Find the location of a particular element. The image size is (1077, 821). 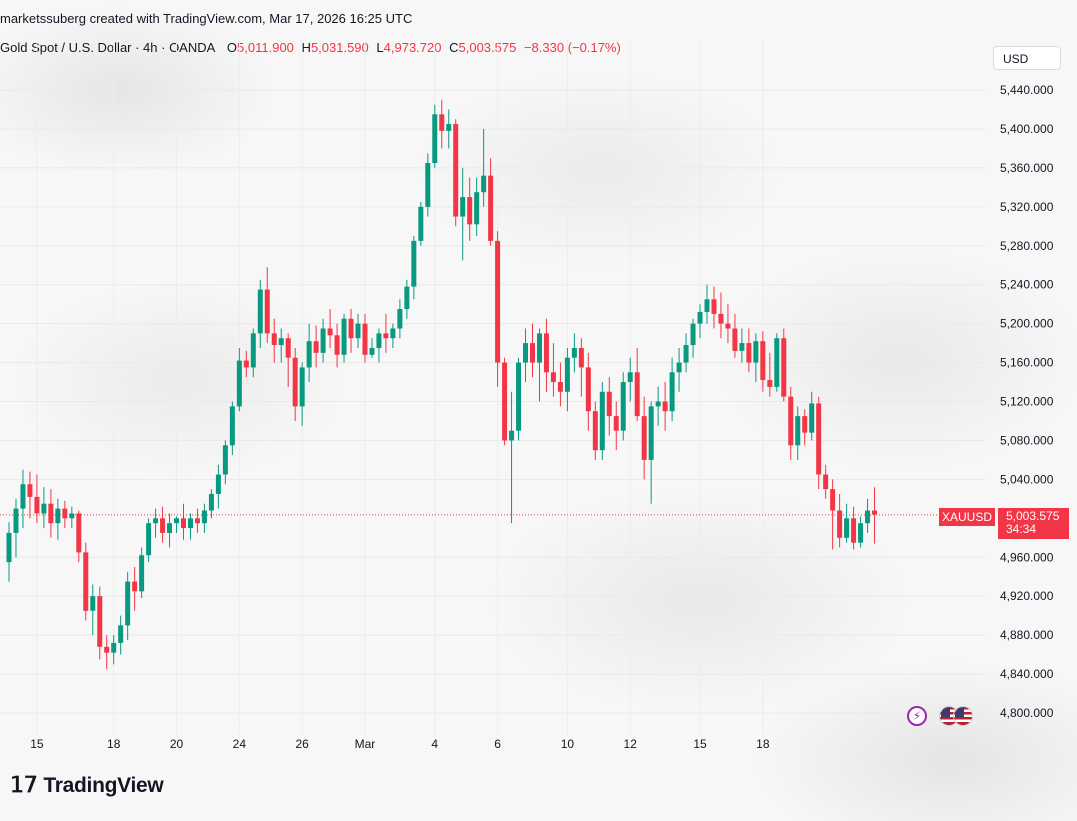

price-tick-label: 5,200.000 is located at coordinates (1027, 324).